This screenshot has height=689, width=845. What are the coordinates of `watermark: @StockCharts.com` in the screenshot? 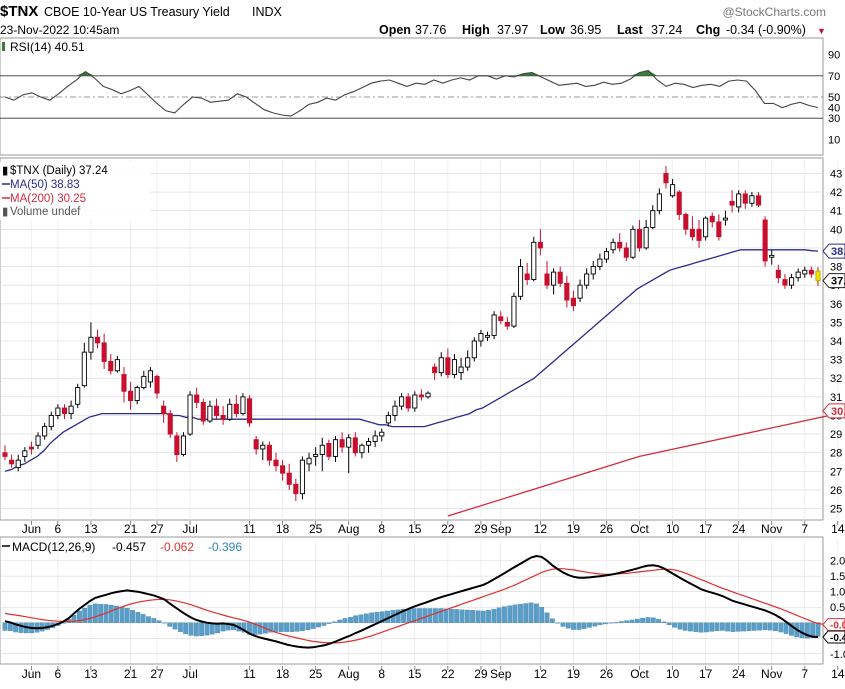 It's located at (774, 12).